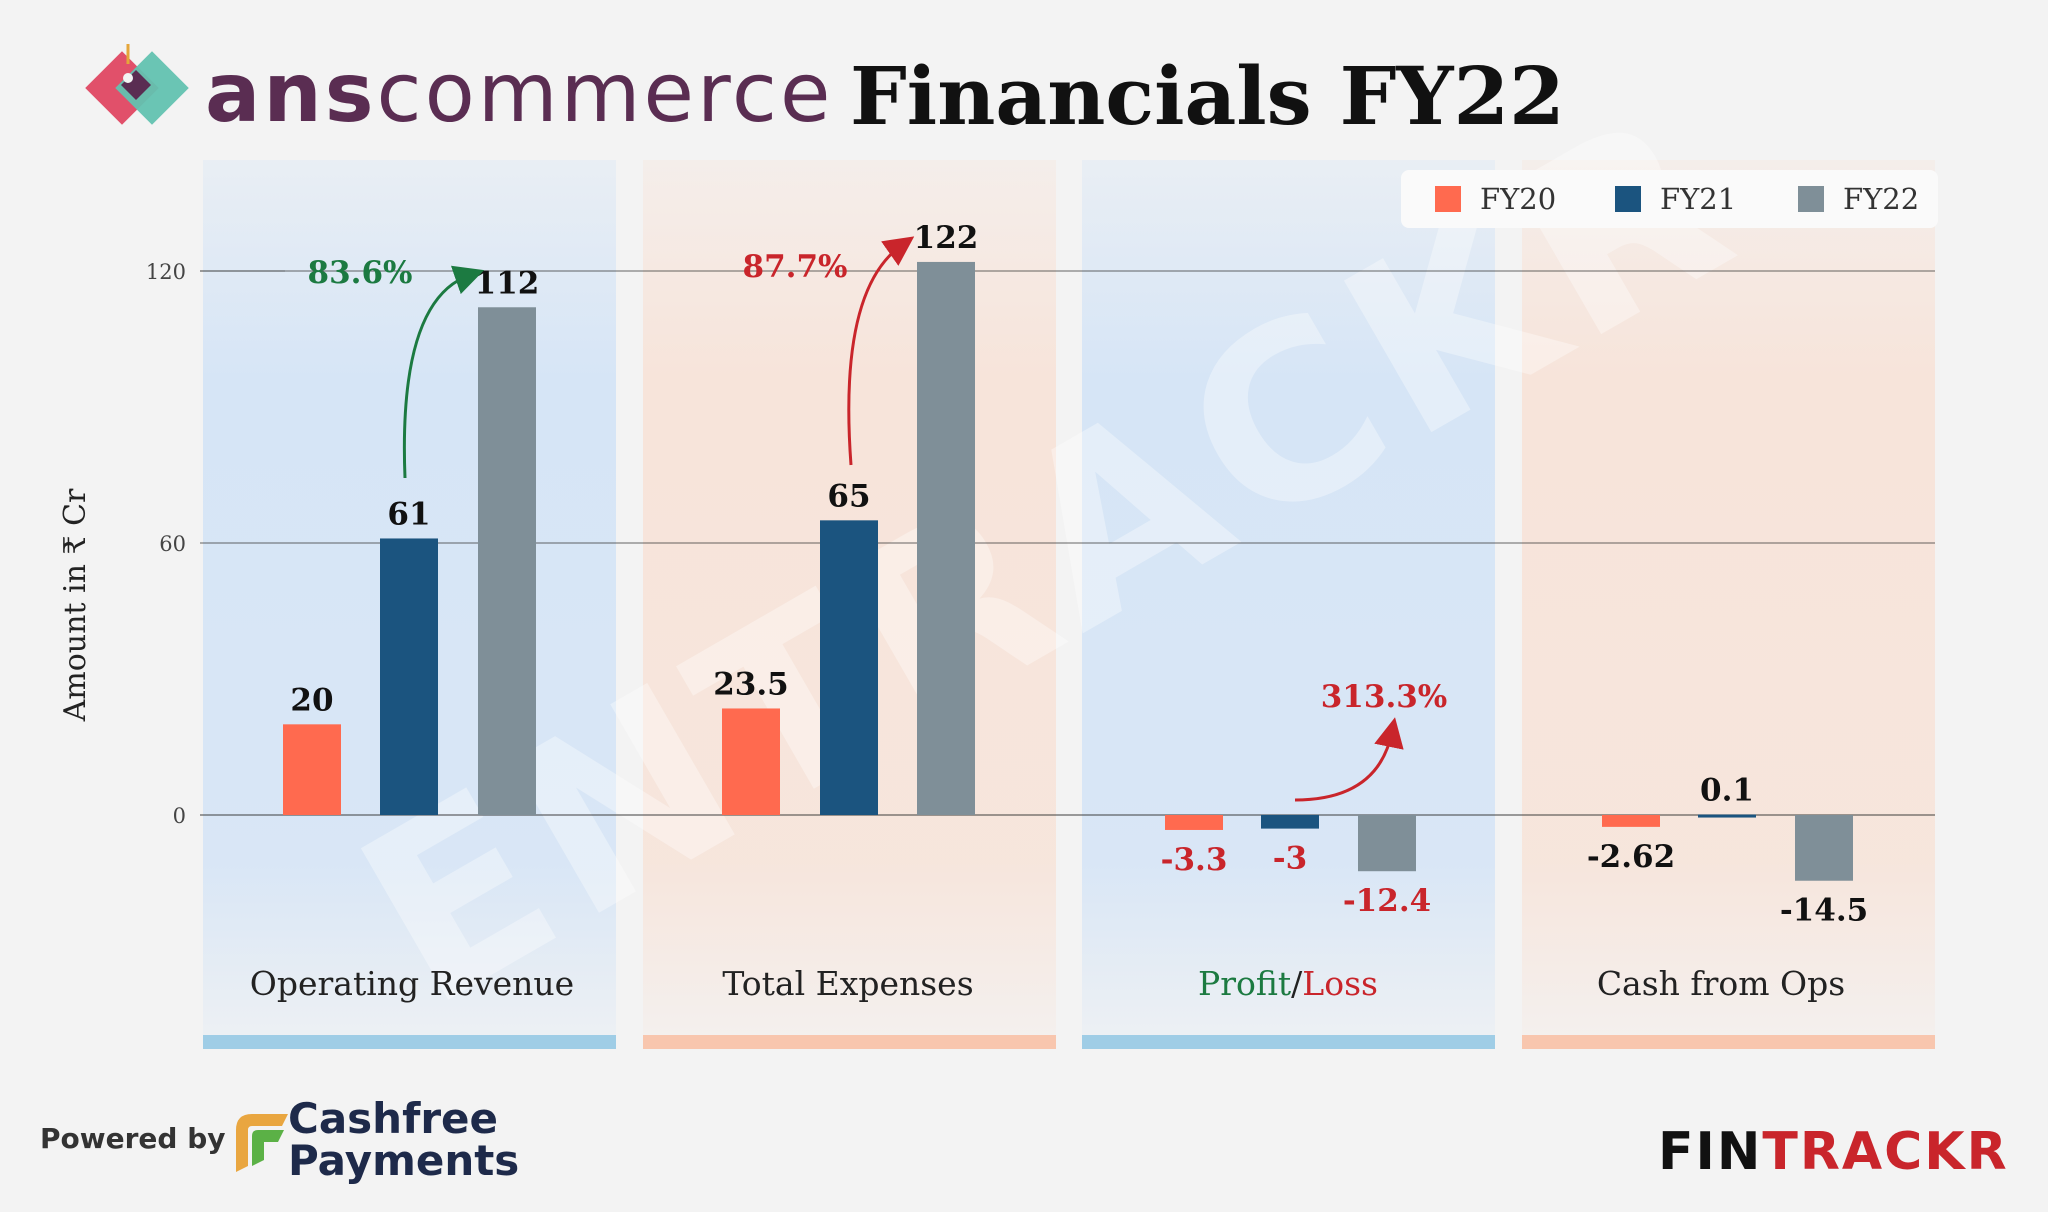 The image size is (2048, 1212). Describe the element at coordinates (1387, 901) in the screenshot. I see `data-label: -12.4` at that location.